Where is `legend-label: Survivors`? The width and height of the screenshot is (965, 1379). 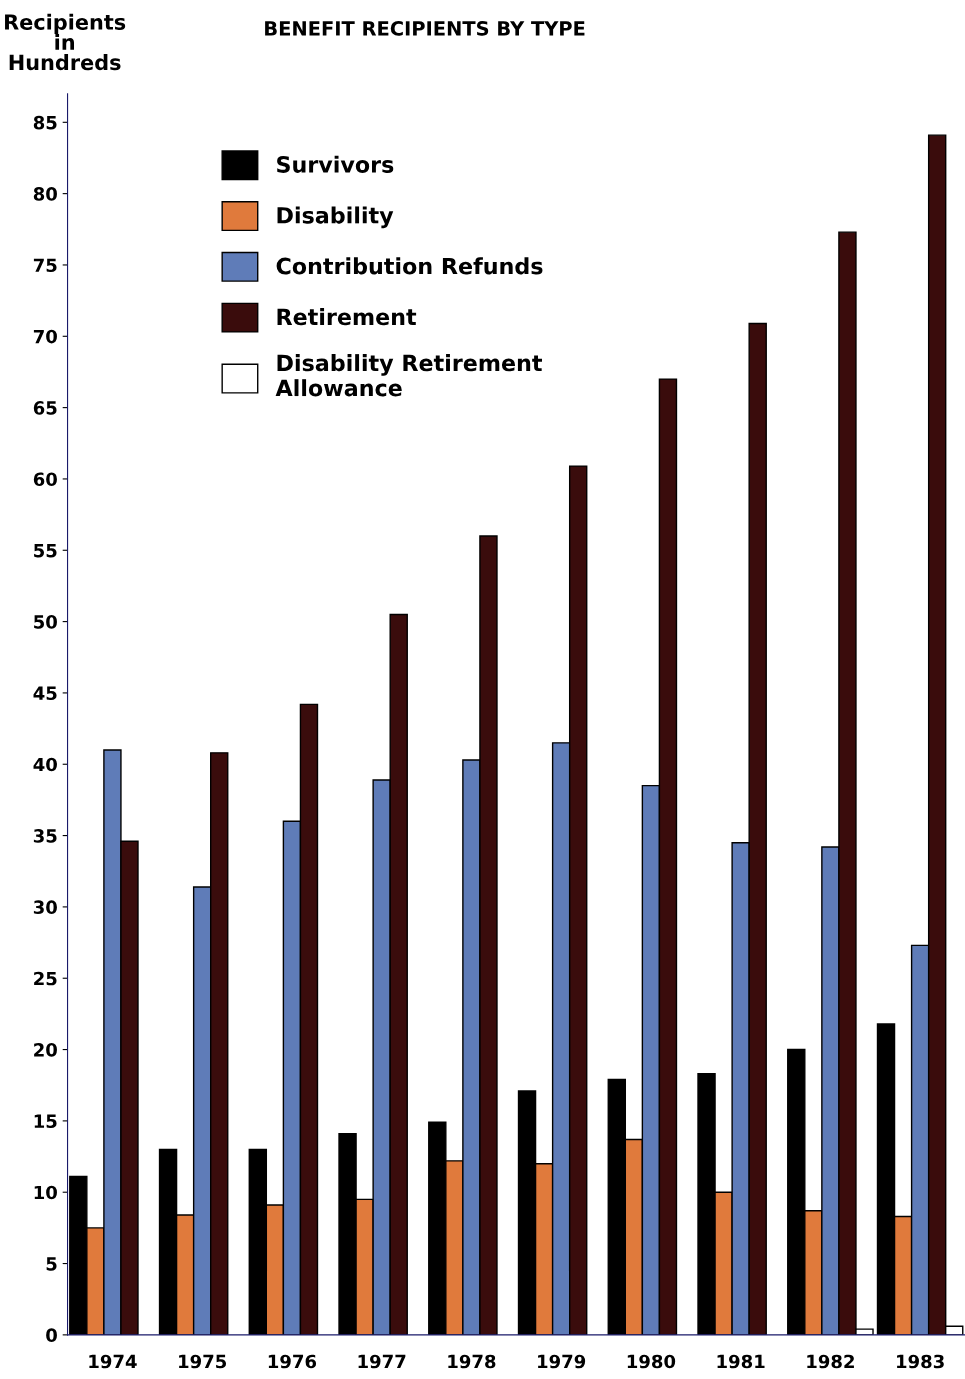 legend-label: Survivors is located at coordinates (335, 164).